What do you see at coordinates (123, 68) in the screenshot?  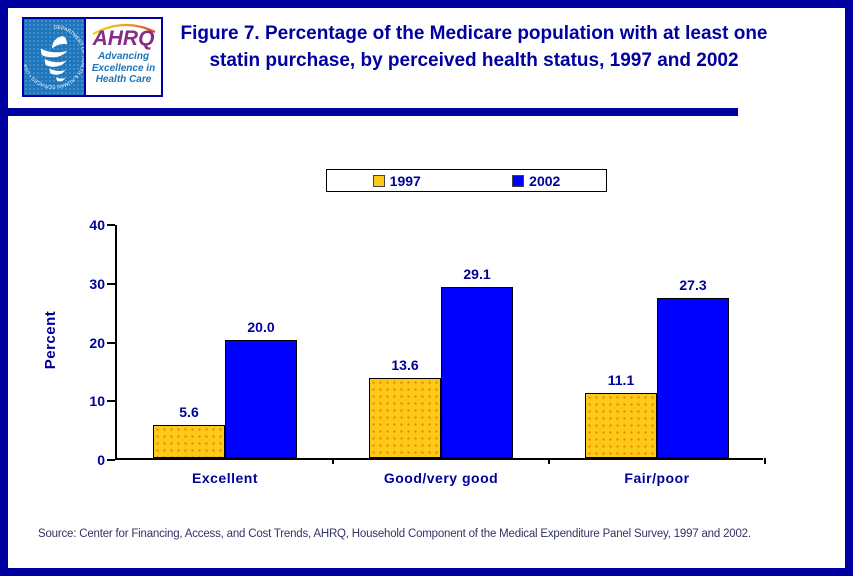 I see `ahrq-tagline: Advancing Excellence in Health Care` at bounding box center [123, 68].